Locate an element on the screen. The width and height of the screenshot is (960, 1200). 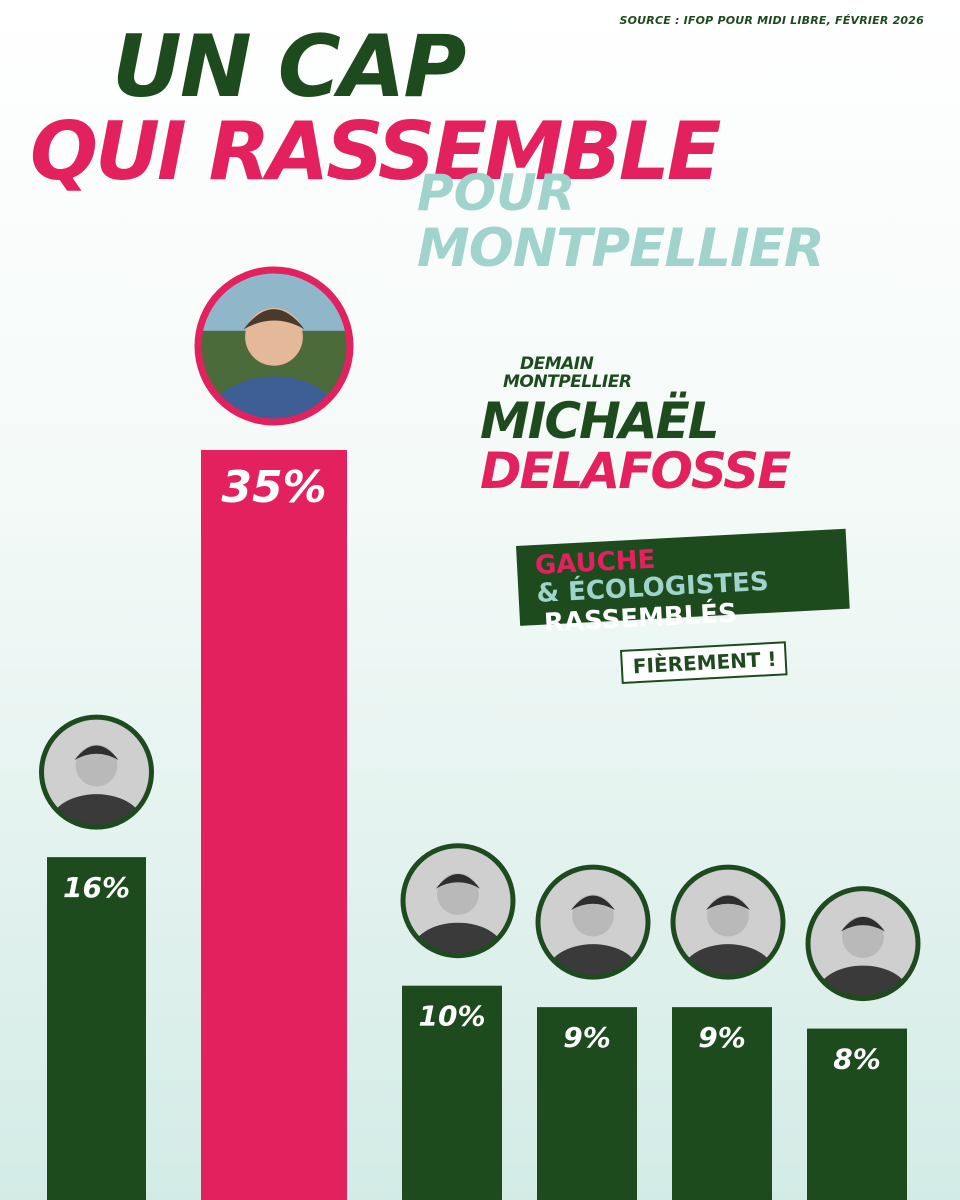
headline-line-3: POUR is located at coordinates (496, 193).